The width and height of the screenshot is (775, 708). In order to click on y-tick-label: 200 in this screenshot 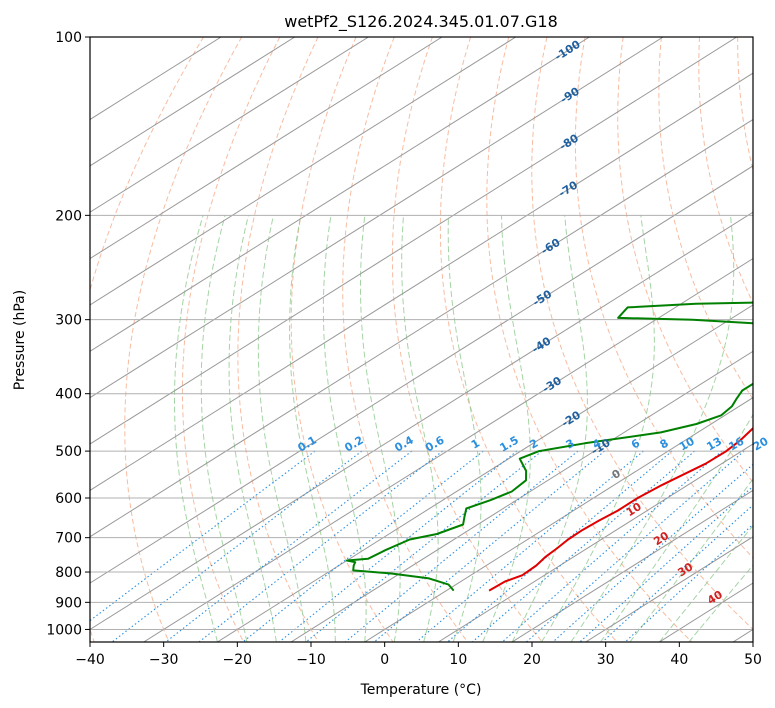, I will do `click(68, 216)`.